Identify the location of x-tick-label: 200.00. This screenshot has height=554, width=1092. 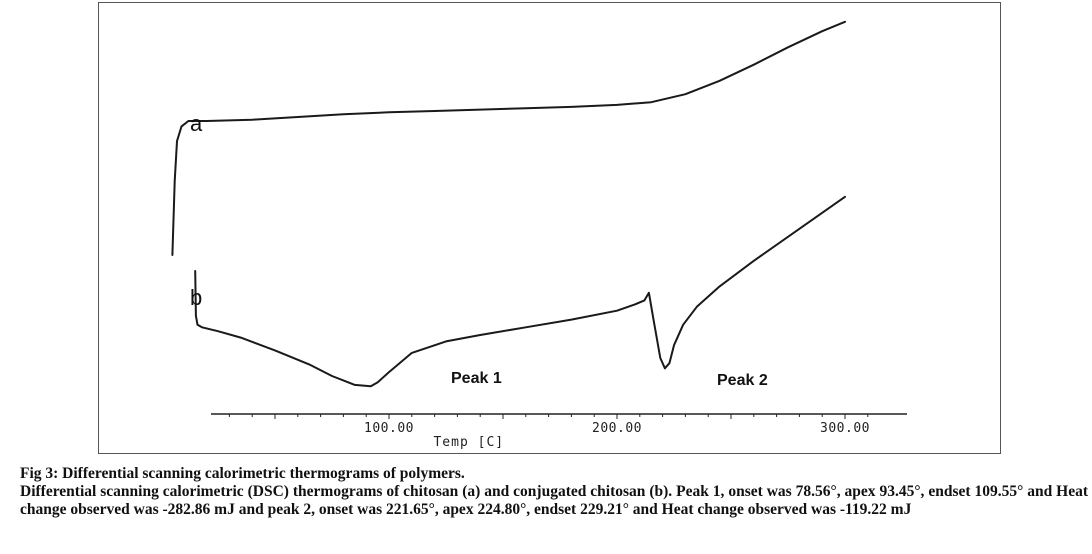
(617, 428).